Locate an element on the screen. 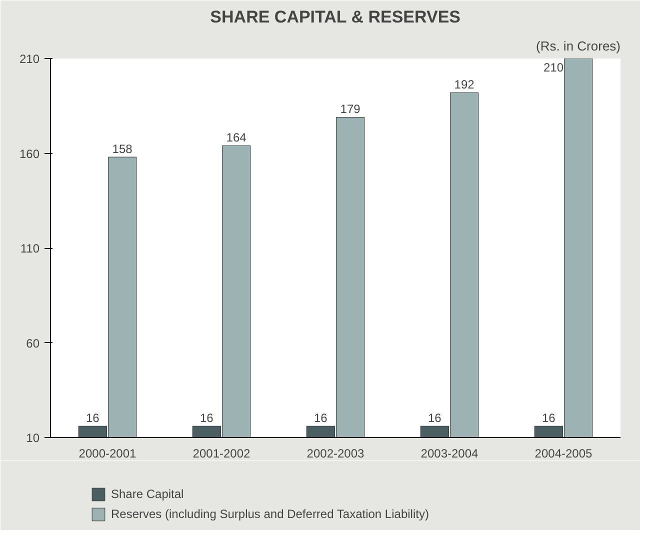  text: (Rs. in Crores) is located at coordinates (578, 46).